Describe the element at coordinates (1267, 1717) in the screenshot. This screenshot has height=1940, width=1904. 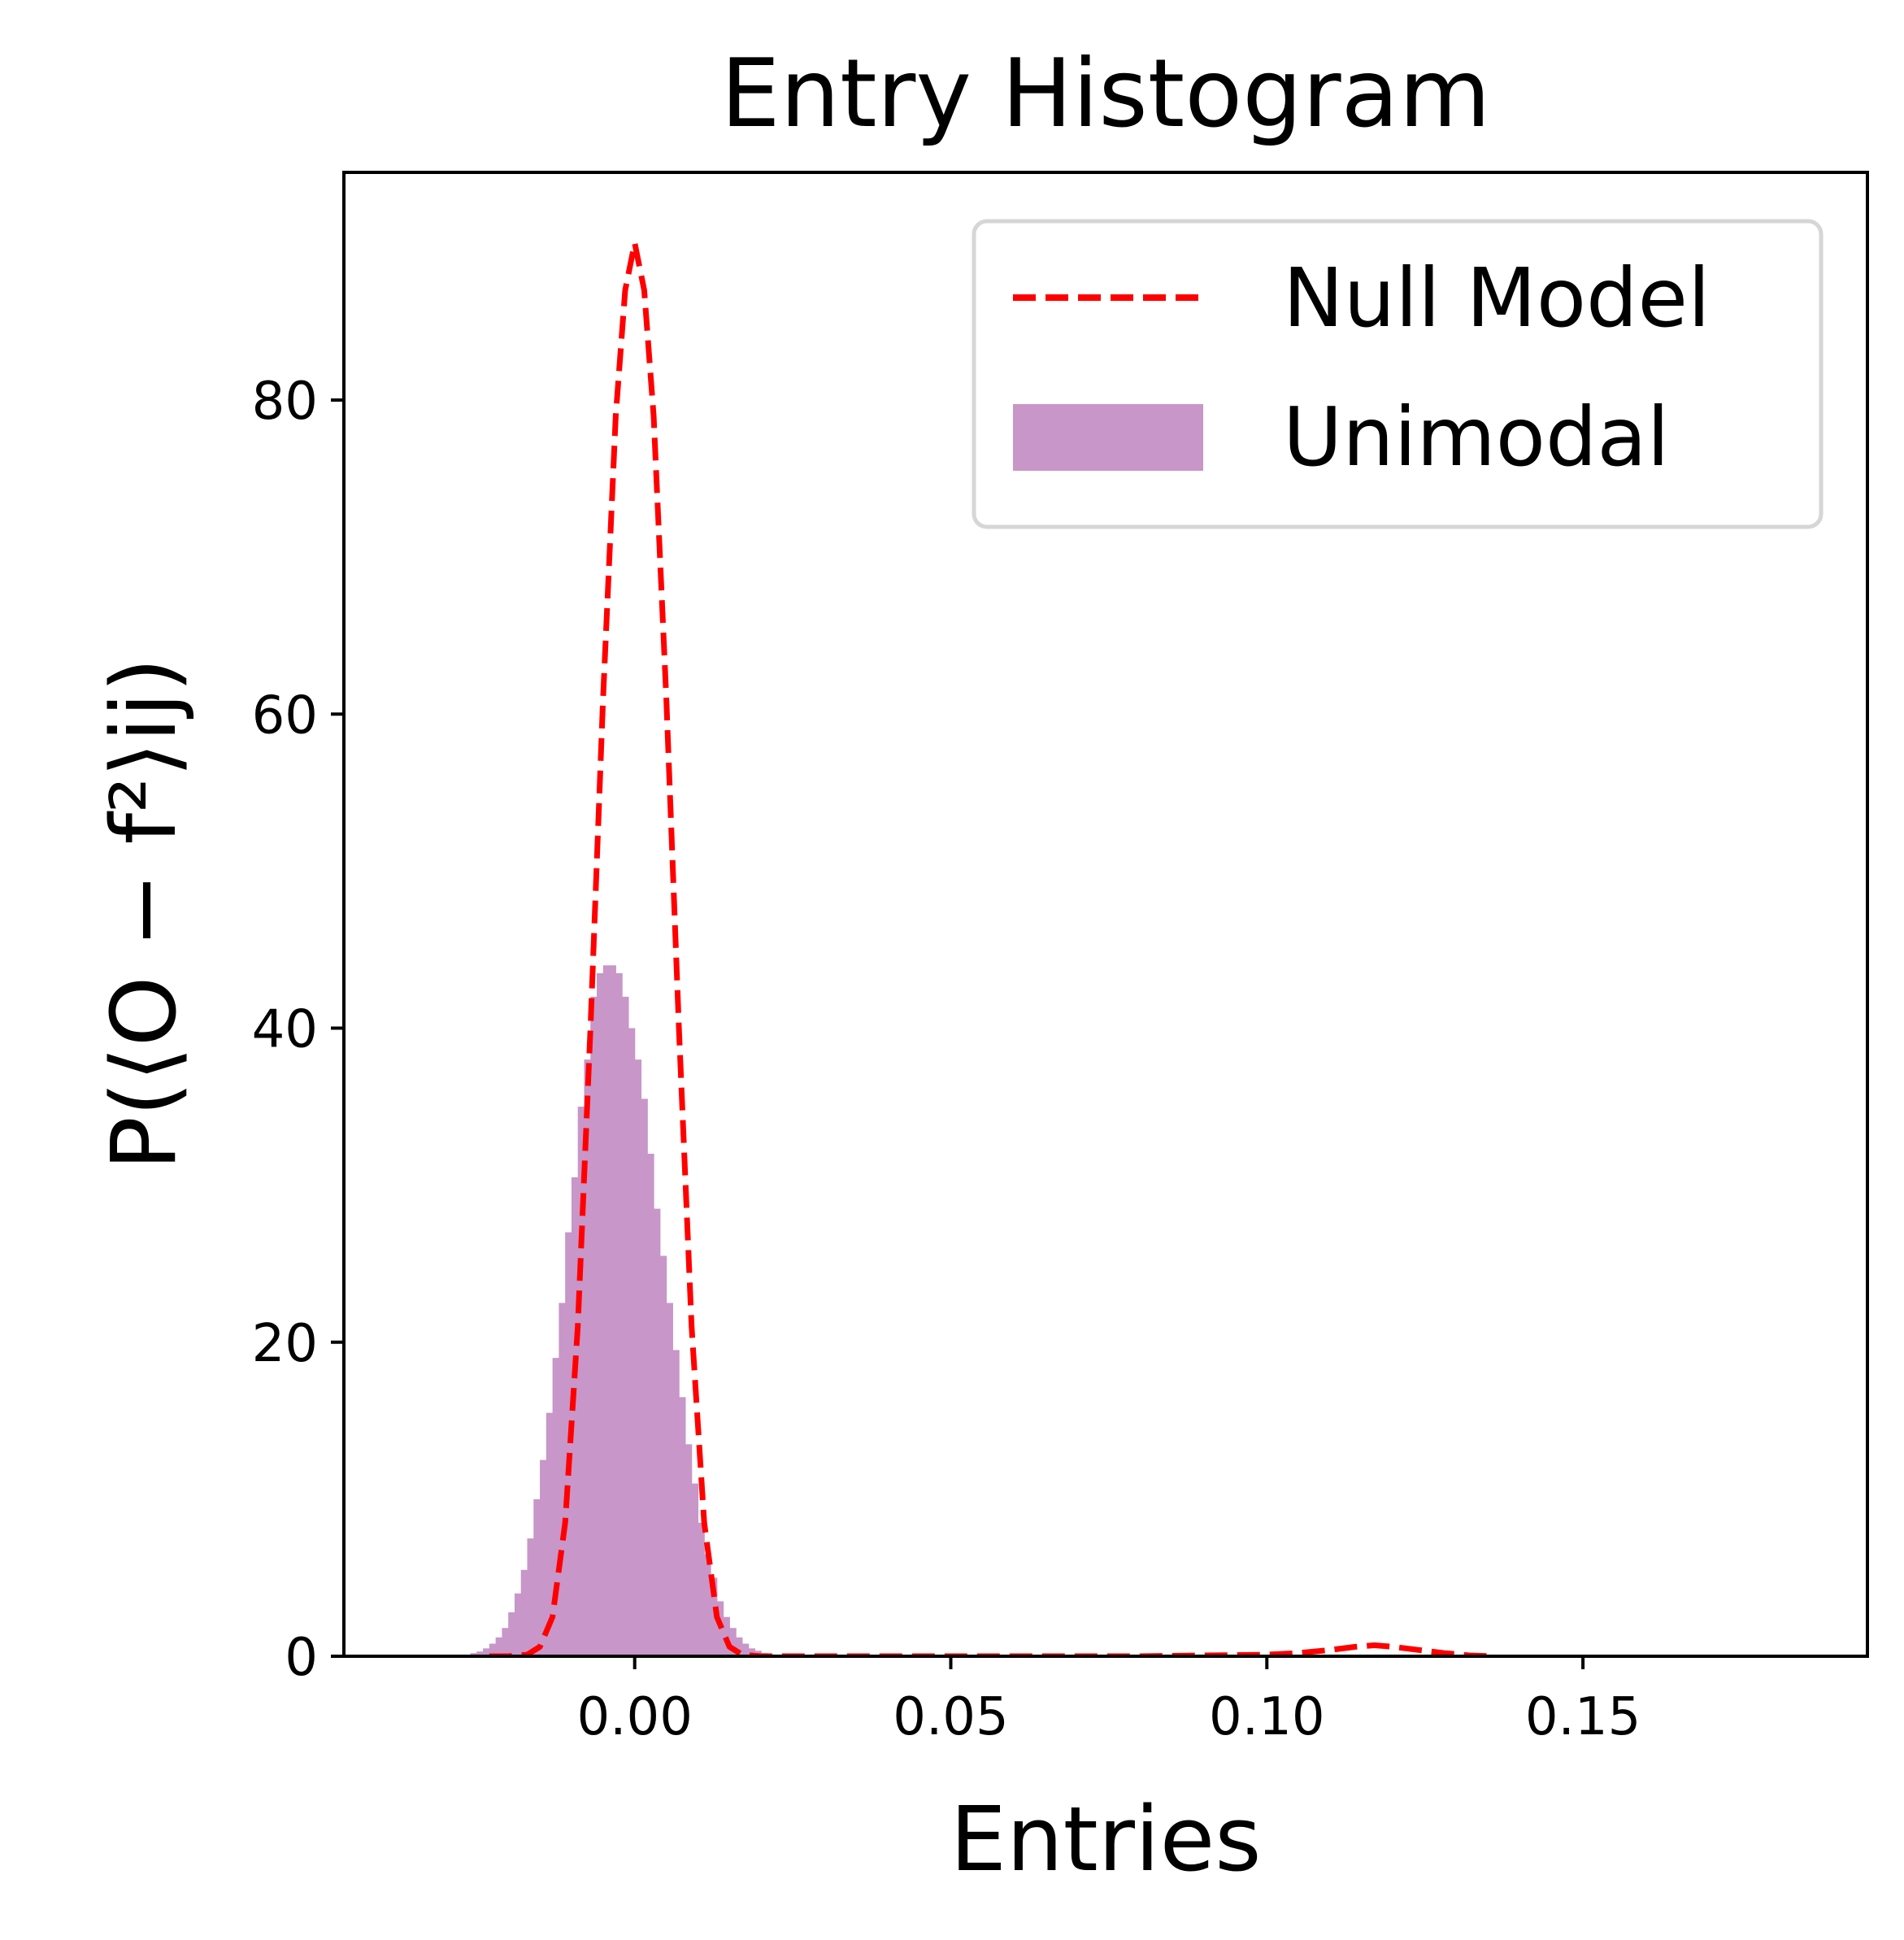
I see `x-tick-label: 0.10` at that location.